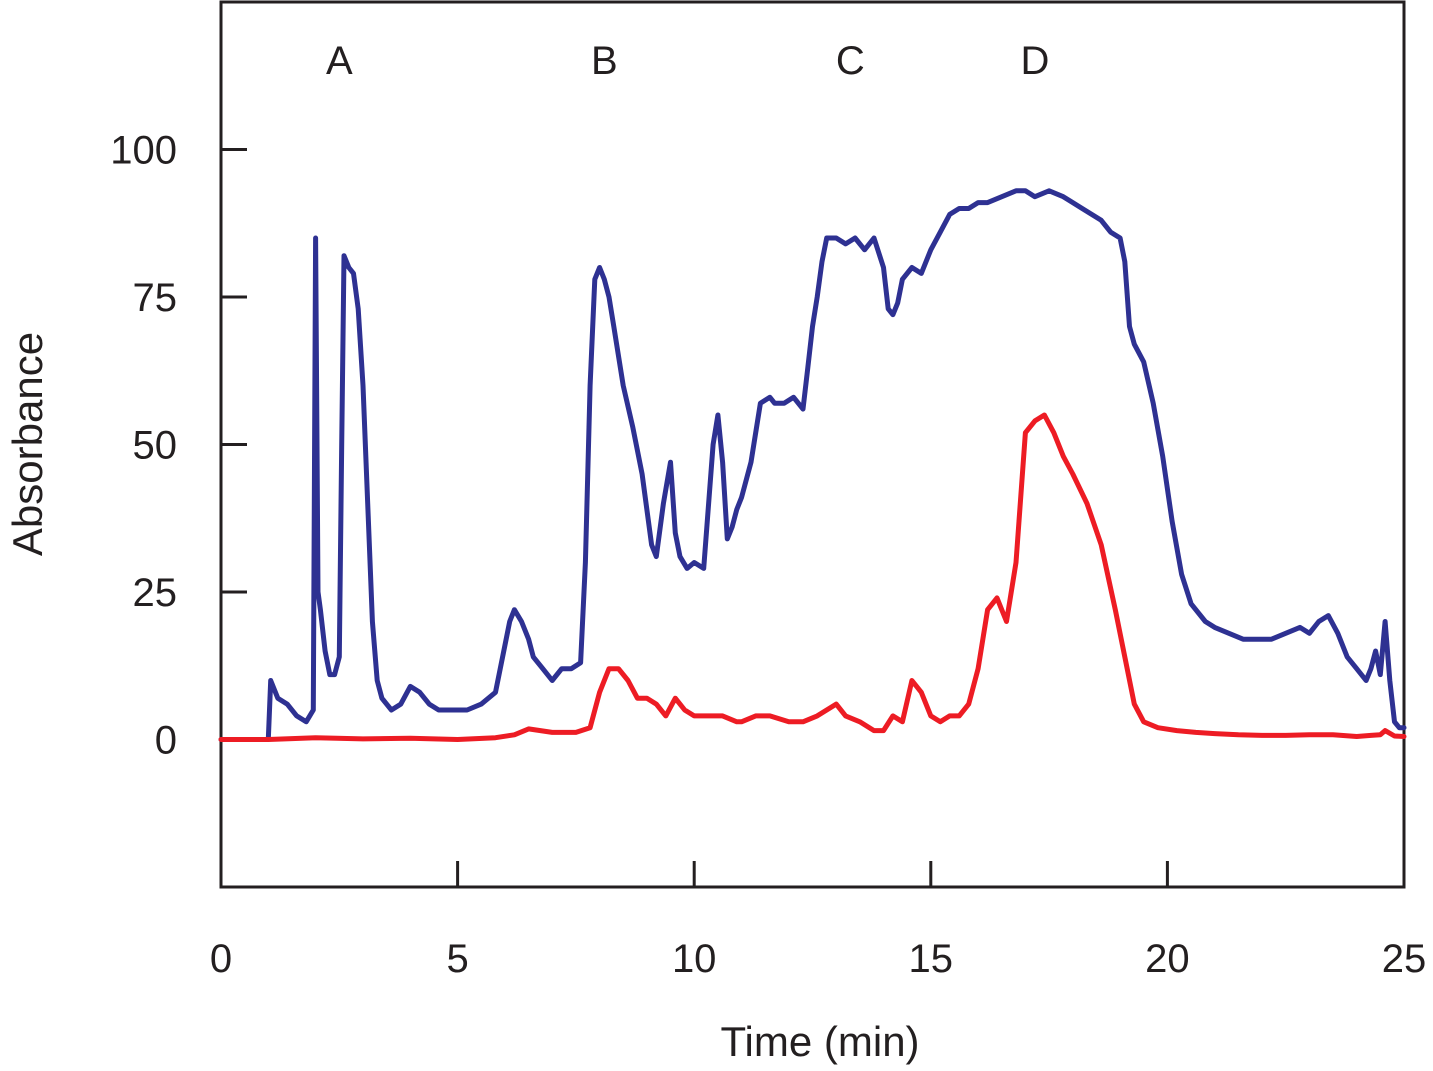  Describe the element at coordinates (604, 61) in the screenshot. I see `region-label-b: B` at that location.